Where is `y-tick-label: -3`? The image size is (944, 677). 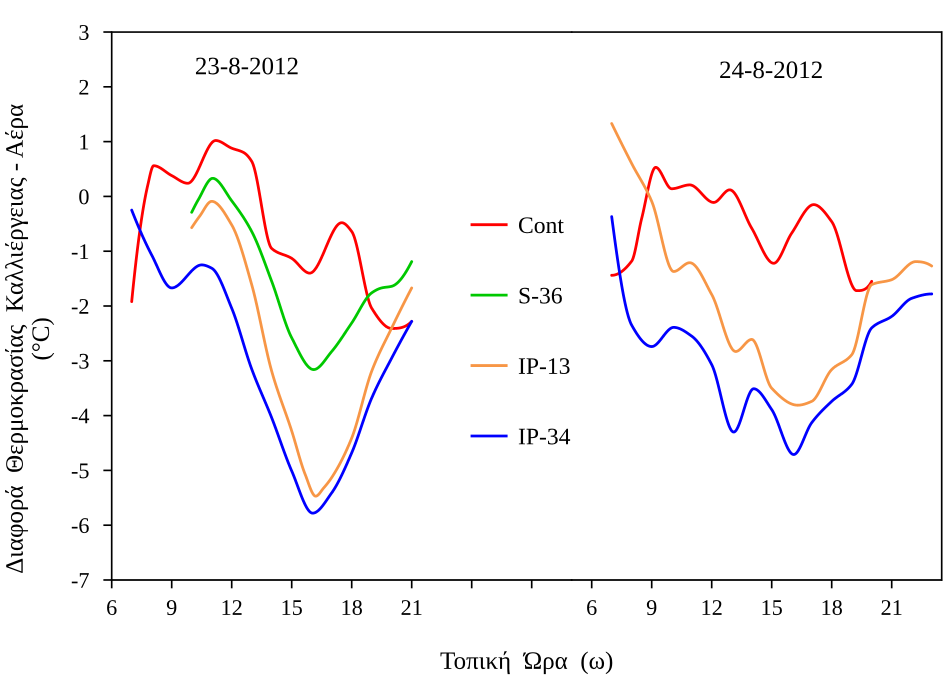
y-tick-label: -3 is located at coordinates (80, 361).